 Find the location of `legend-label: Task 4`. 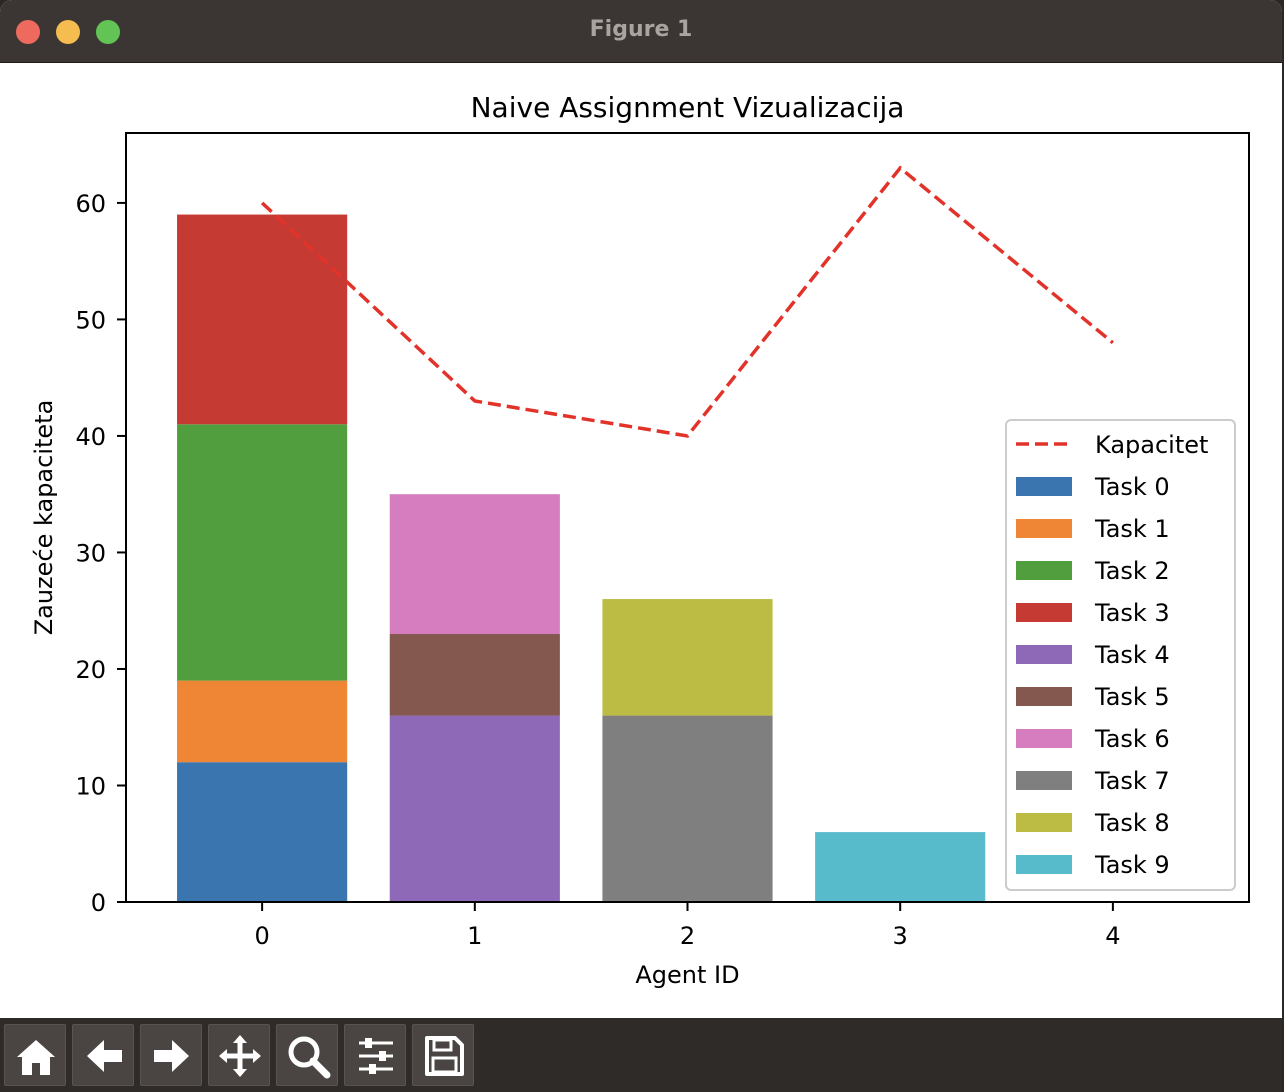

legend-label: Task 4 is located at coordinates (1132, 655).